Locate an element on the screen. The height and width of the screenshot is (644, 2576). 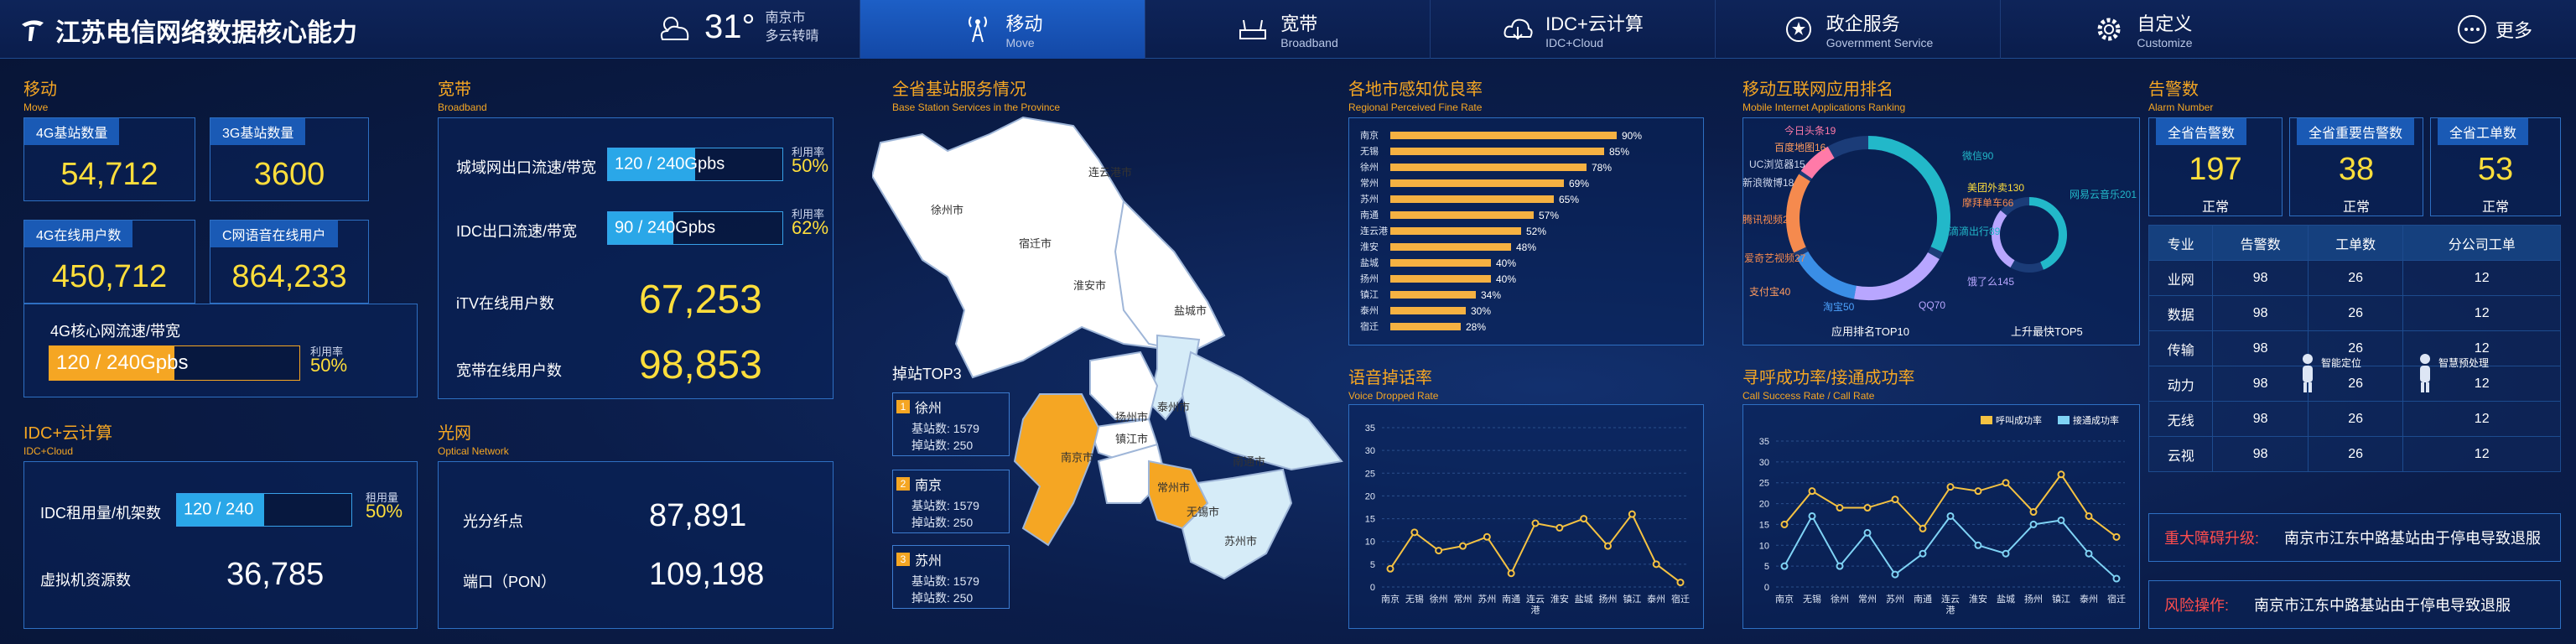
x-tick-label: 南通 is located at coordinates (1923, 599).